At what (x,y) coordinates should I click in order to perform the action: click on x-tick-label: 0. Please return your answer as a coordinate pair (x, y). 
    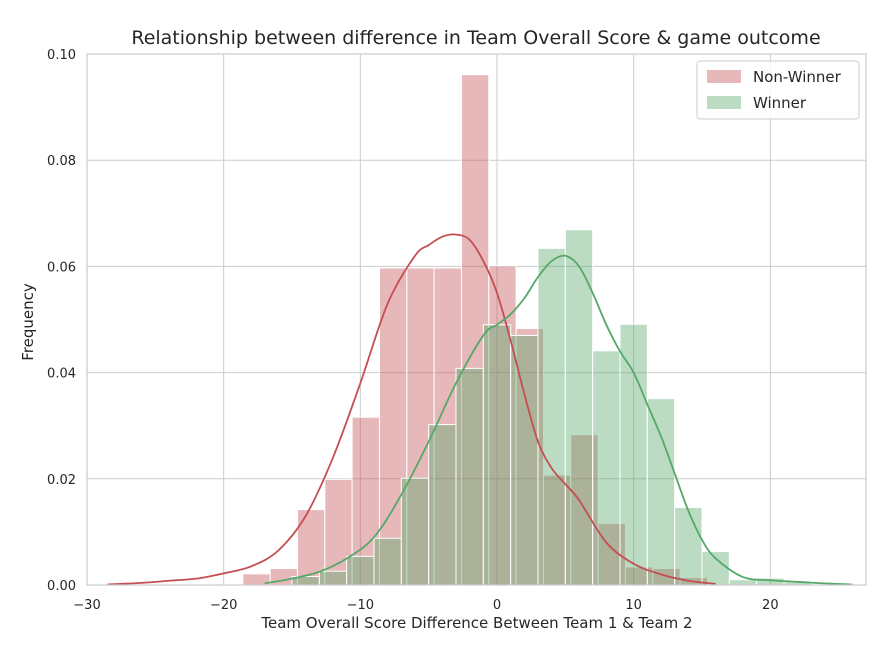
    Looking at the image, I should click on (497, 605).